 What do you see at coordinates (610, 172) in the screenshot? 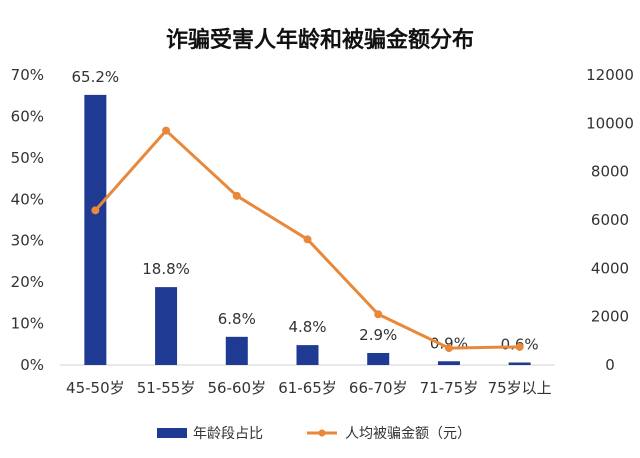
I see `right-axis-tick-label: 8000` at bounding box center [610, 172].